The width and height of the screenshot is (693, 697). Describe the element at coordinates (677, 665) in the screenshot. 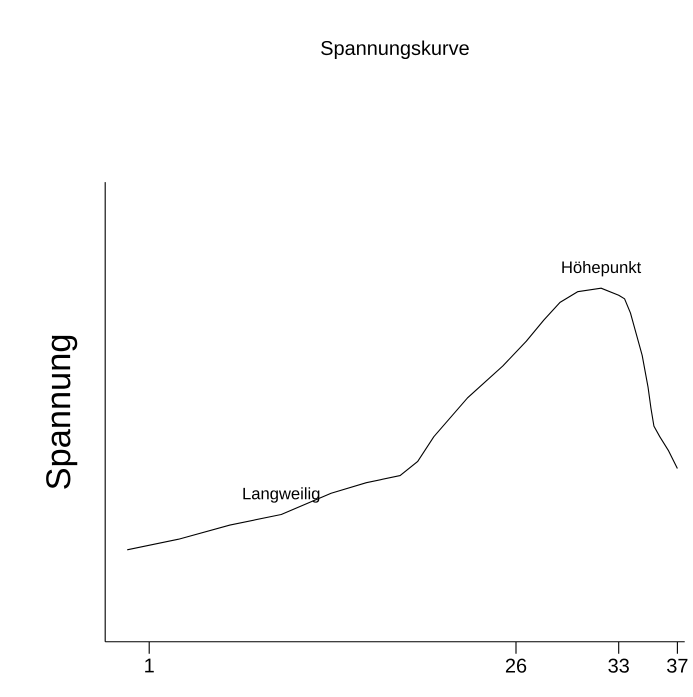

I see `x-tick-label: 37` at that location.